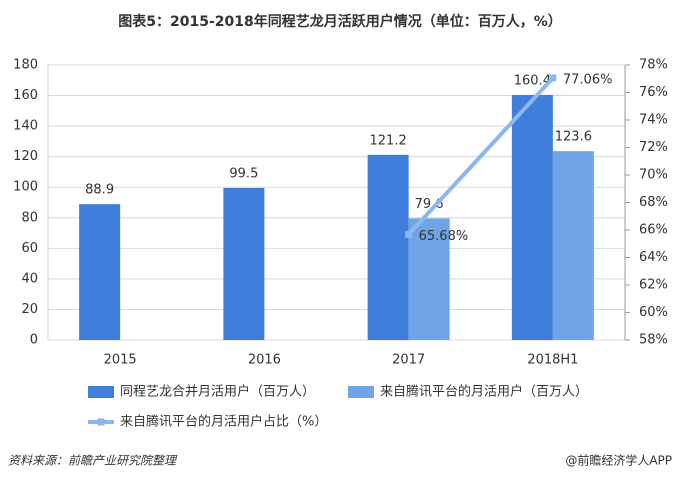 This screenshot has width=680, height=477. Describe the element at coordinates (653, 230) in the screenshot. I see `y2-tick-label: 66%` at that location.